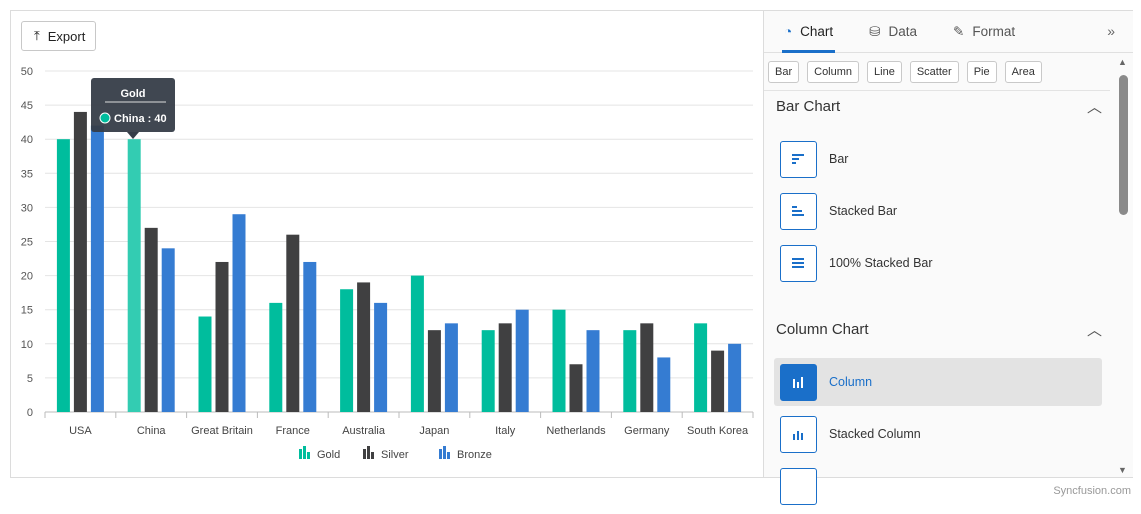 This screenshot has width=1141, height=514. What do you see at coordinates (798, 263) in the screenshot?
I see `full-stacked-bar-icon` at bounding box center [798, 263].